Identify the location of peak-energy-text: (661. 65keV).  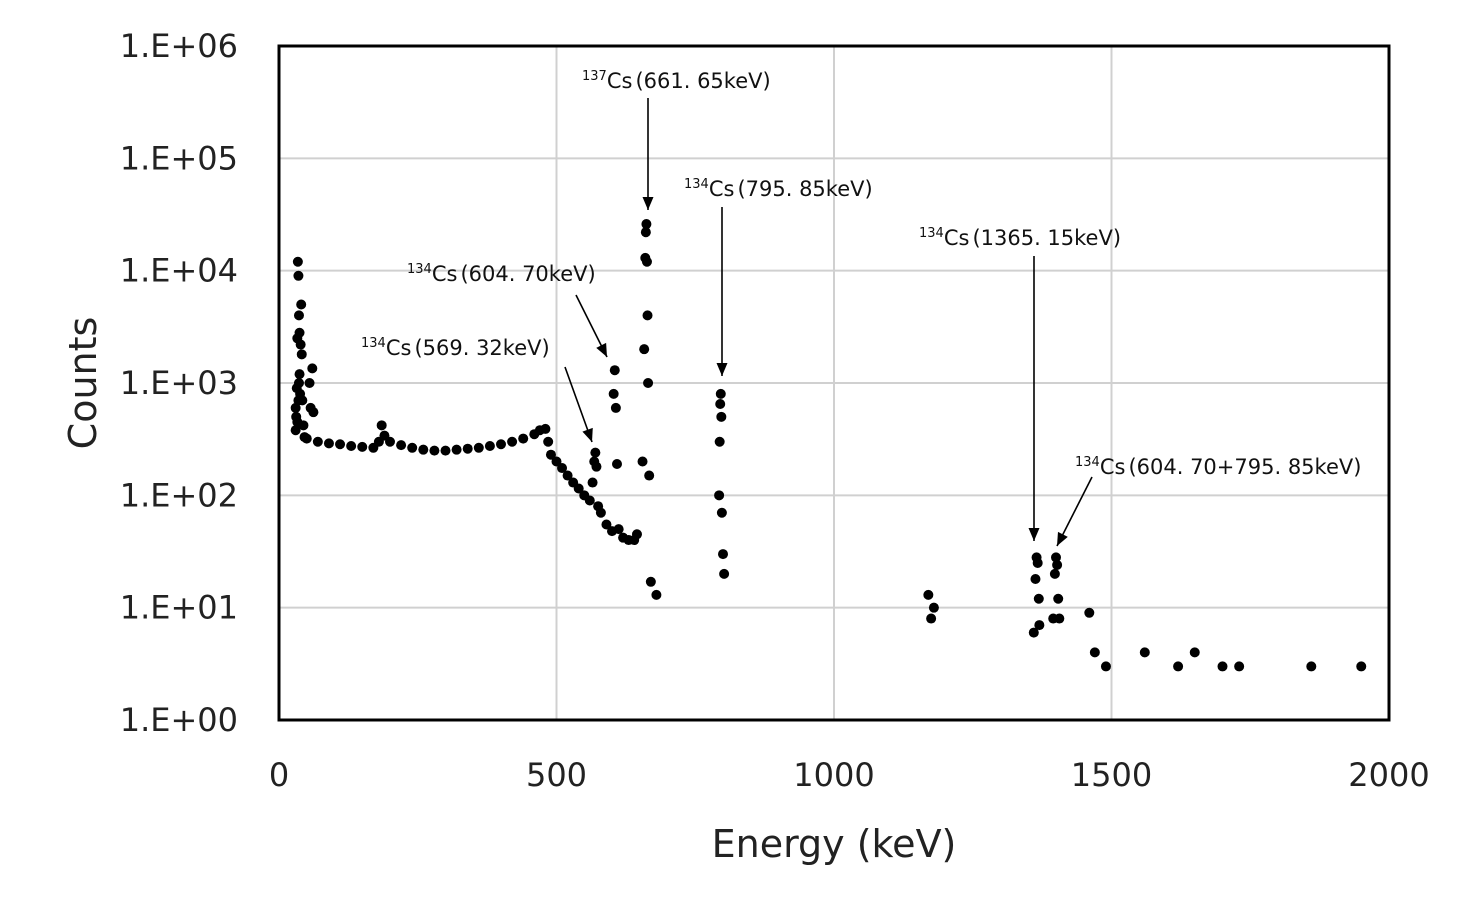
(702, 81).